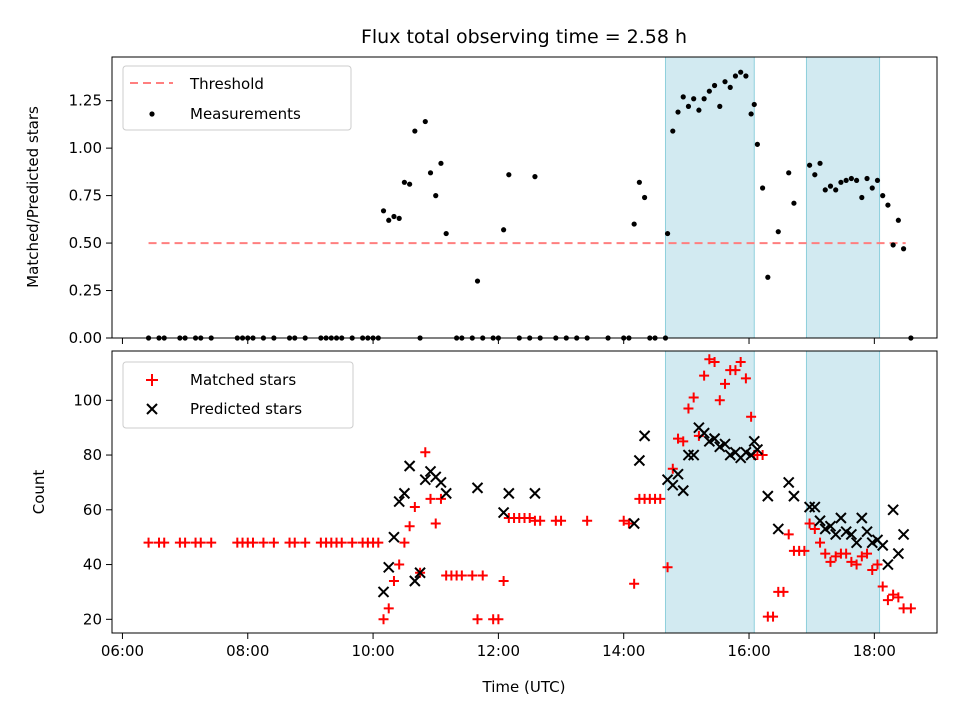  I want to click on y-tick-label: 100, so click(87, 400).